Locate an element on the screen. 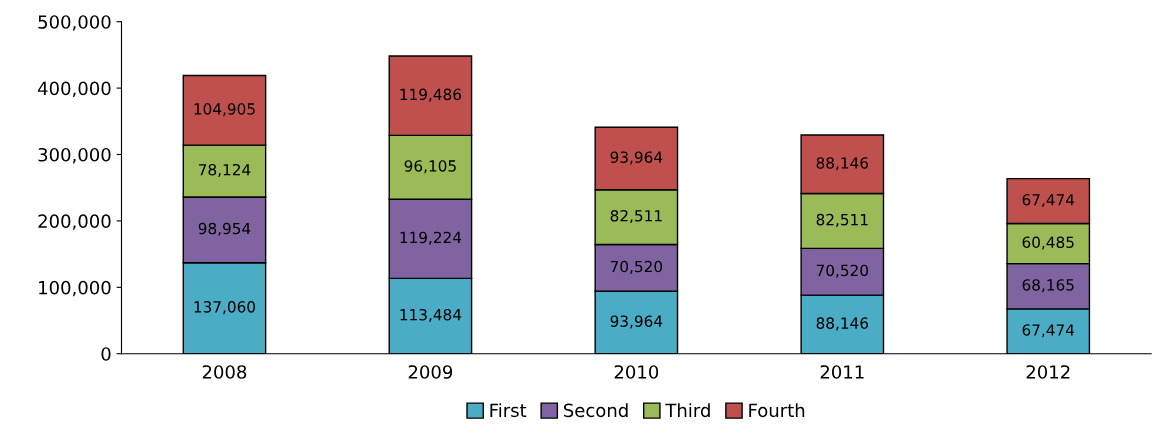 This screenshot has width=1157, height=434. y-tick-label: 0 is located at coordinates (106, 354).